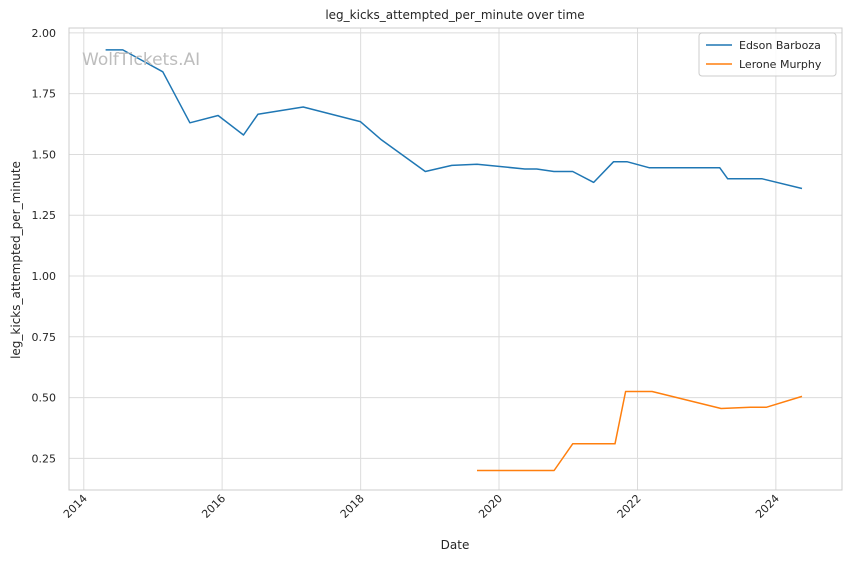 Image resolution: width=852 pixels, height=561 pixels. Describe the element at coordinates (780, 45) in the screenshot. I see `legend-label-edson-barboza: Edson Barboza` at that location.